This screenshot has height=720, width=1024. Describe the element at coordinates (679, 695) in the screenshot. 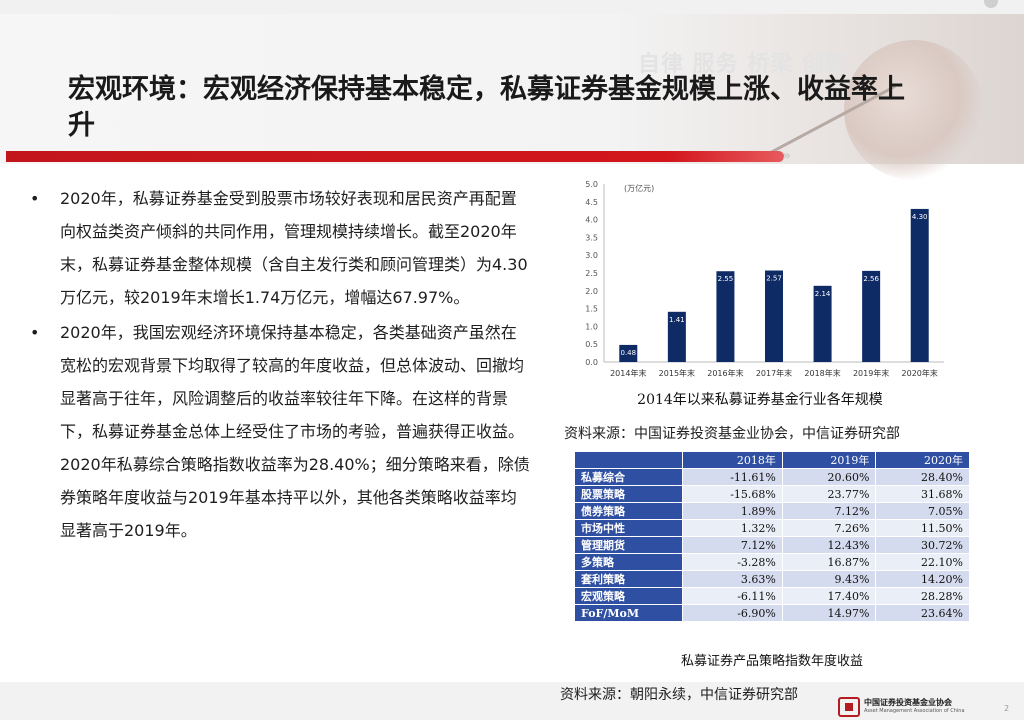

I see `table-source: 资料来源：朝阳永续，中信证券研究部` at that location.